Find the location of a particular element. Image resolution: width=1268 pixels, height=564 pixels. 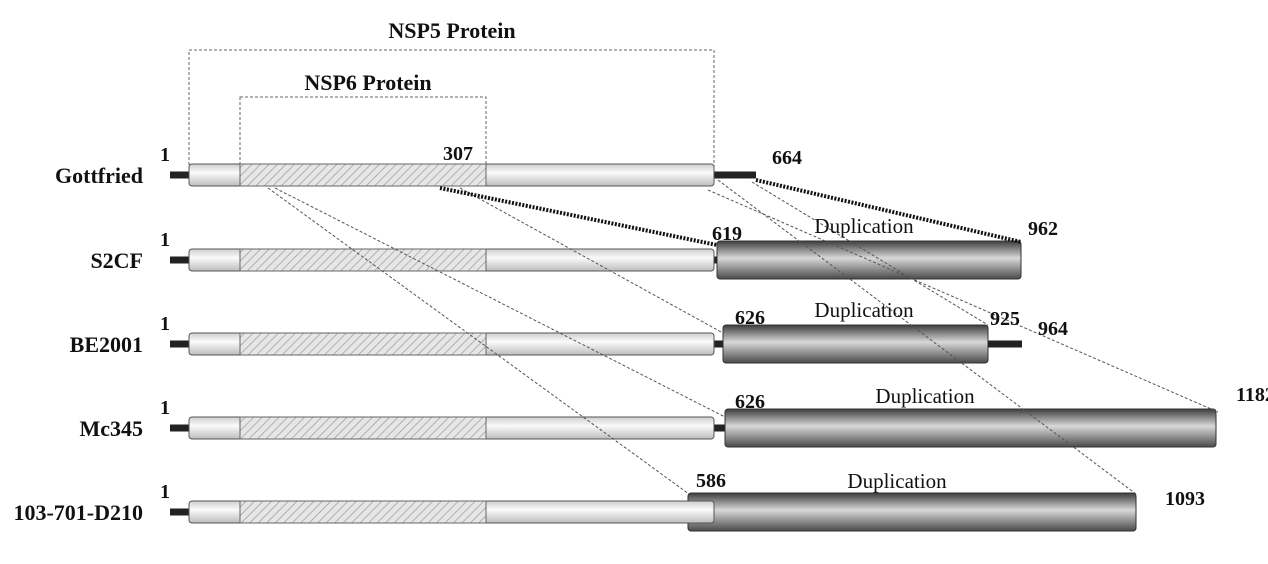

position-label: 964 is located at coordinates (1053, 329).